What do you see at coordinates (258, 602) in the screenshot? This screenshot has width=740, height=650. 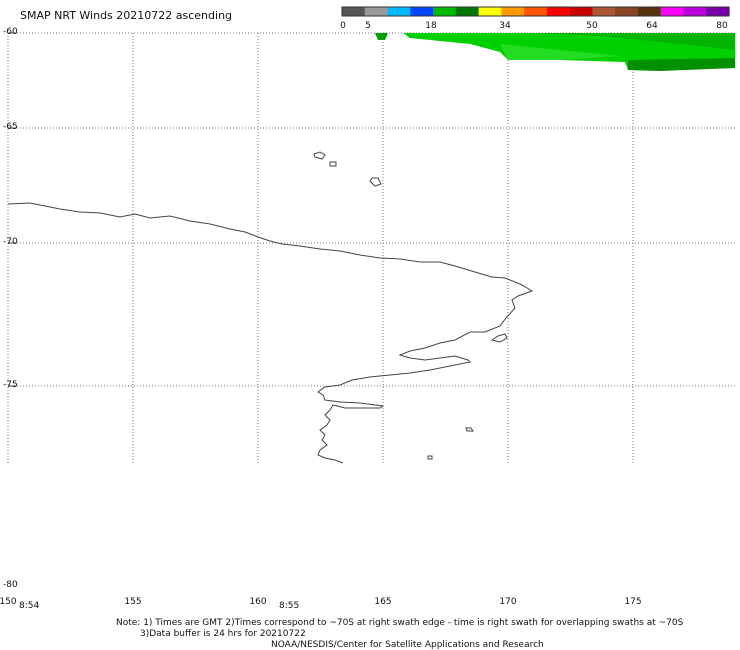 I see `lon-label-160: 160` at bounding box center [258, 602].